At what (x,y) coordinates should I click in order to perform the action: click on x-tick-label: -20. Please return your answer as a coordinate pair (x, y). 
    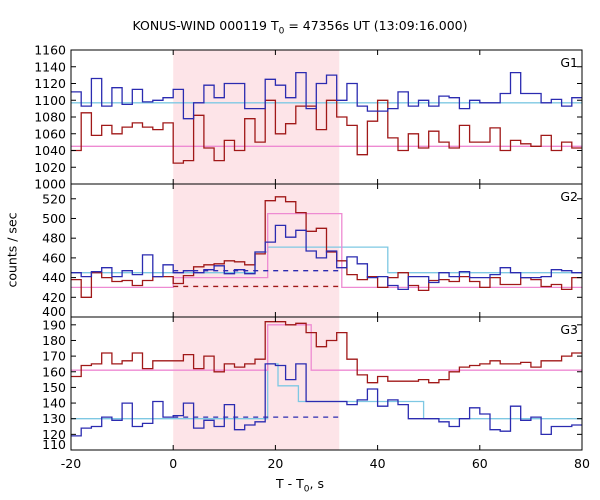
    Looking at the image, I should click on (71, 463).